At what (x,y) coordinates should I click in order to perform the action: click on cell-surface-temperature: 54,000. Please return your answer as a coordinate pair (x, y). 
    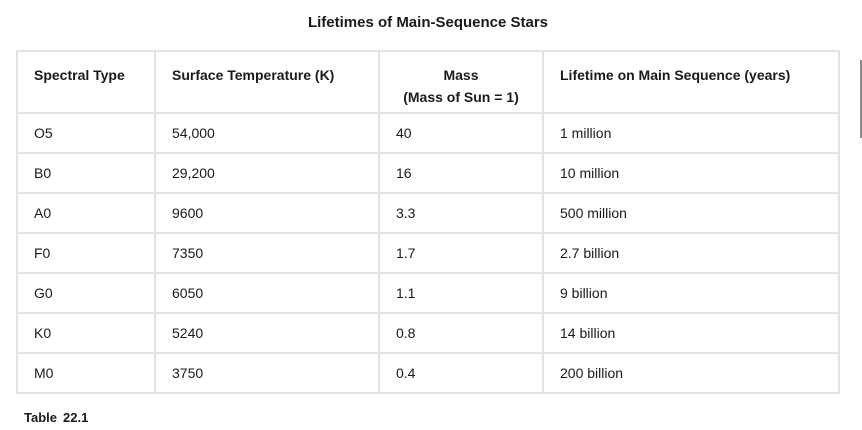
    Looking at the image, I should click on (267, 133).